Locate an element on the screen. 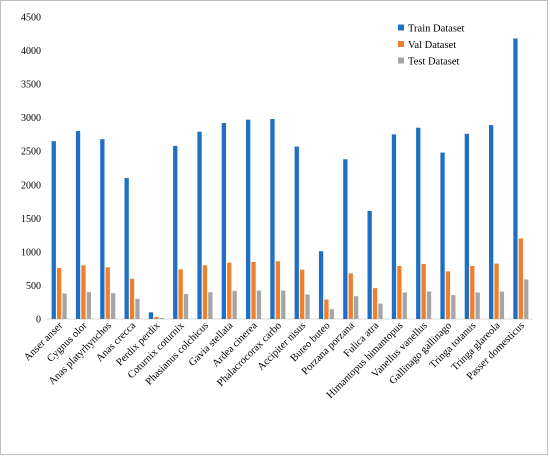 Image resolution: width=550 pixels, height=457 pixels. y-tick-label: 2000 is located at coordinates (31, 185).